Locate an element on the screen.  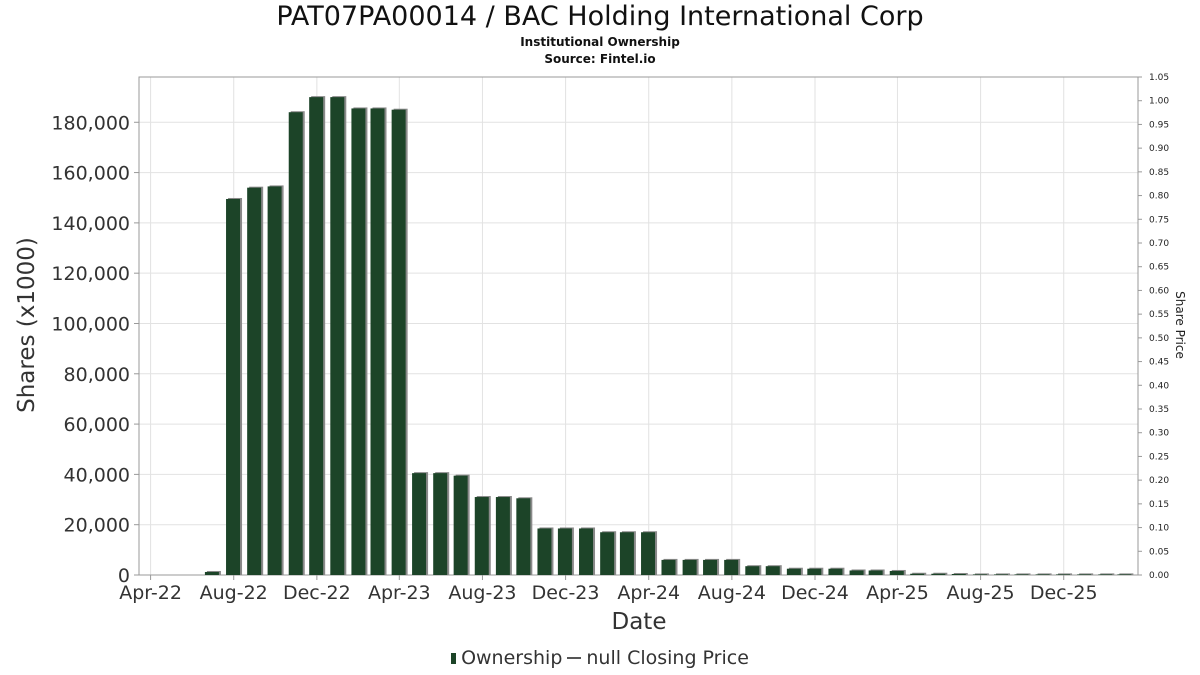
legend: Ownership null Closing Price is located at coordinates (600, 658).